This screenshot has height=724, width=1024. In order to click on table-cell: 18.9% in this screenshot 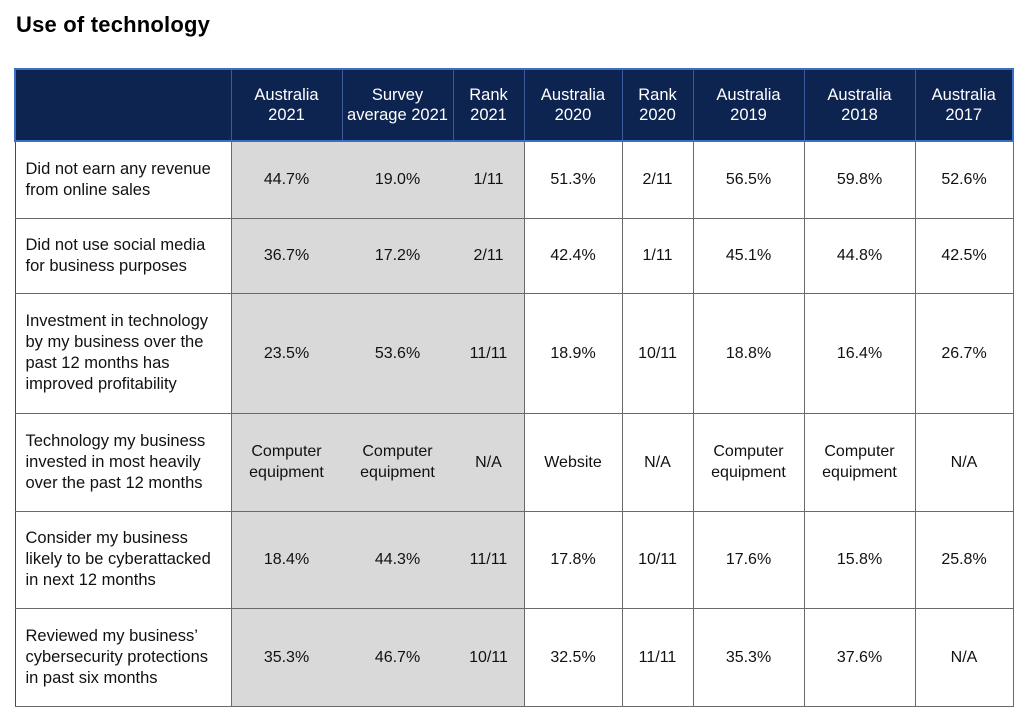, I will do `click(573, 353)`.